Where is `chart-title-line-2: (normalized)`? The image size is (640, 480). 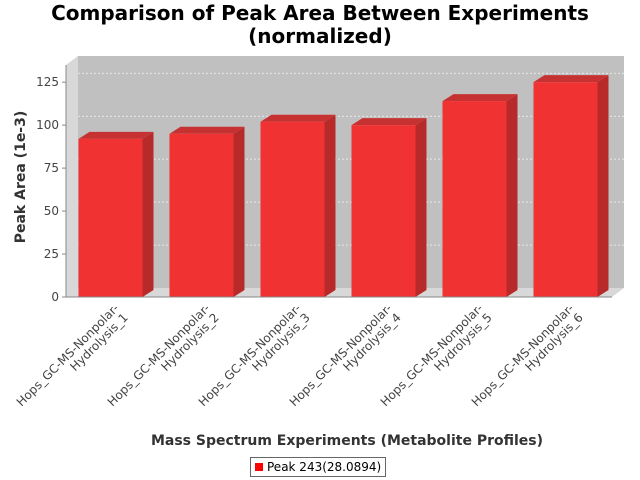
chart-title-line-2: (normalized) is located at coordinates (320, 36).